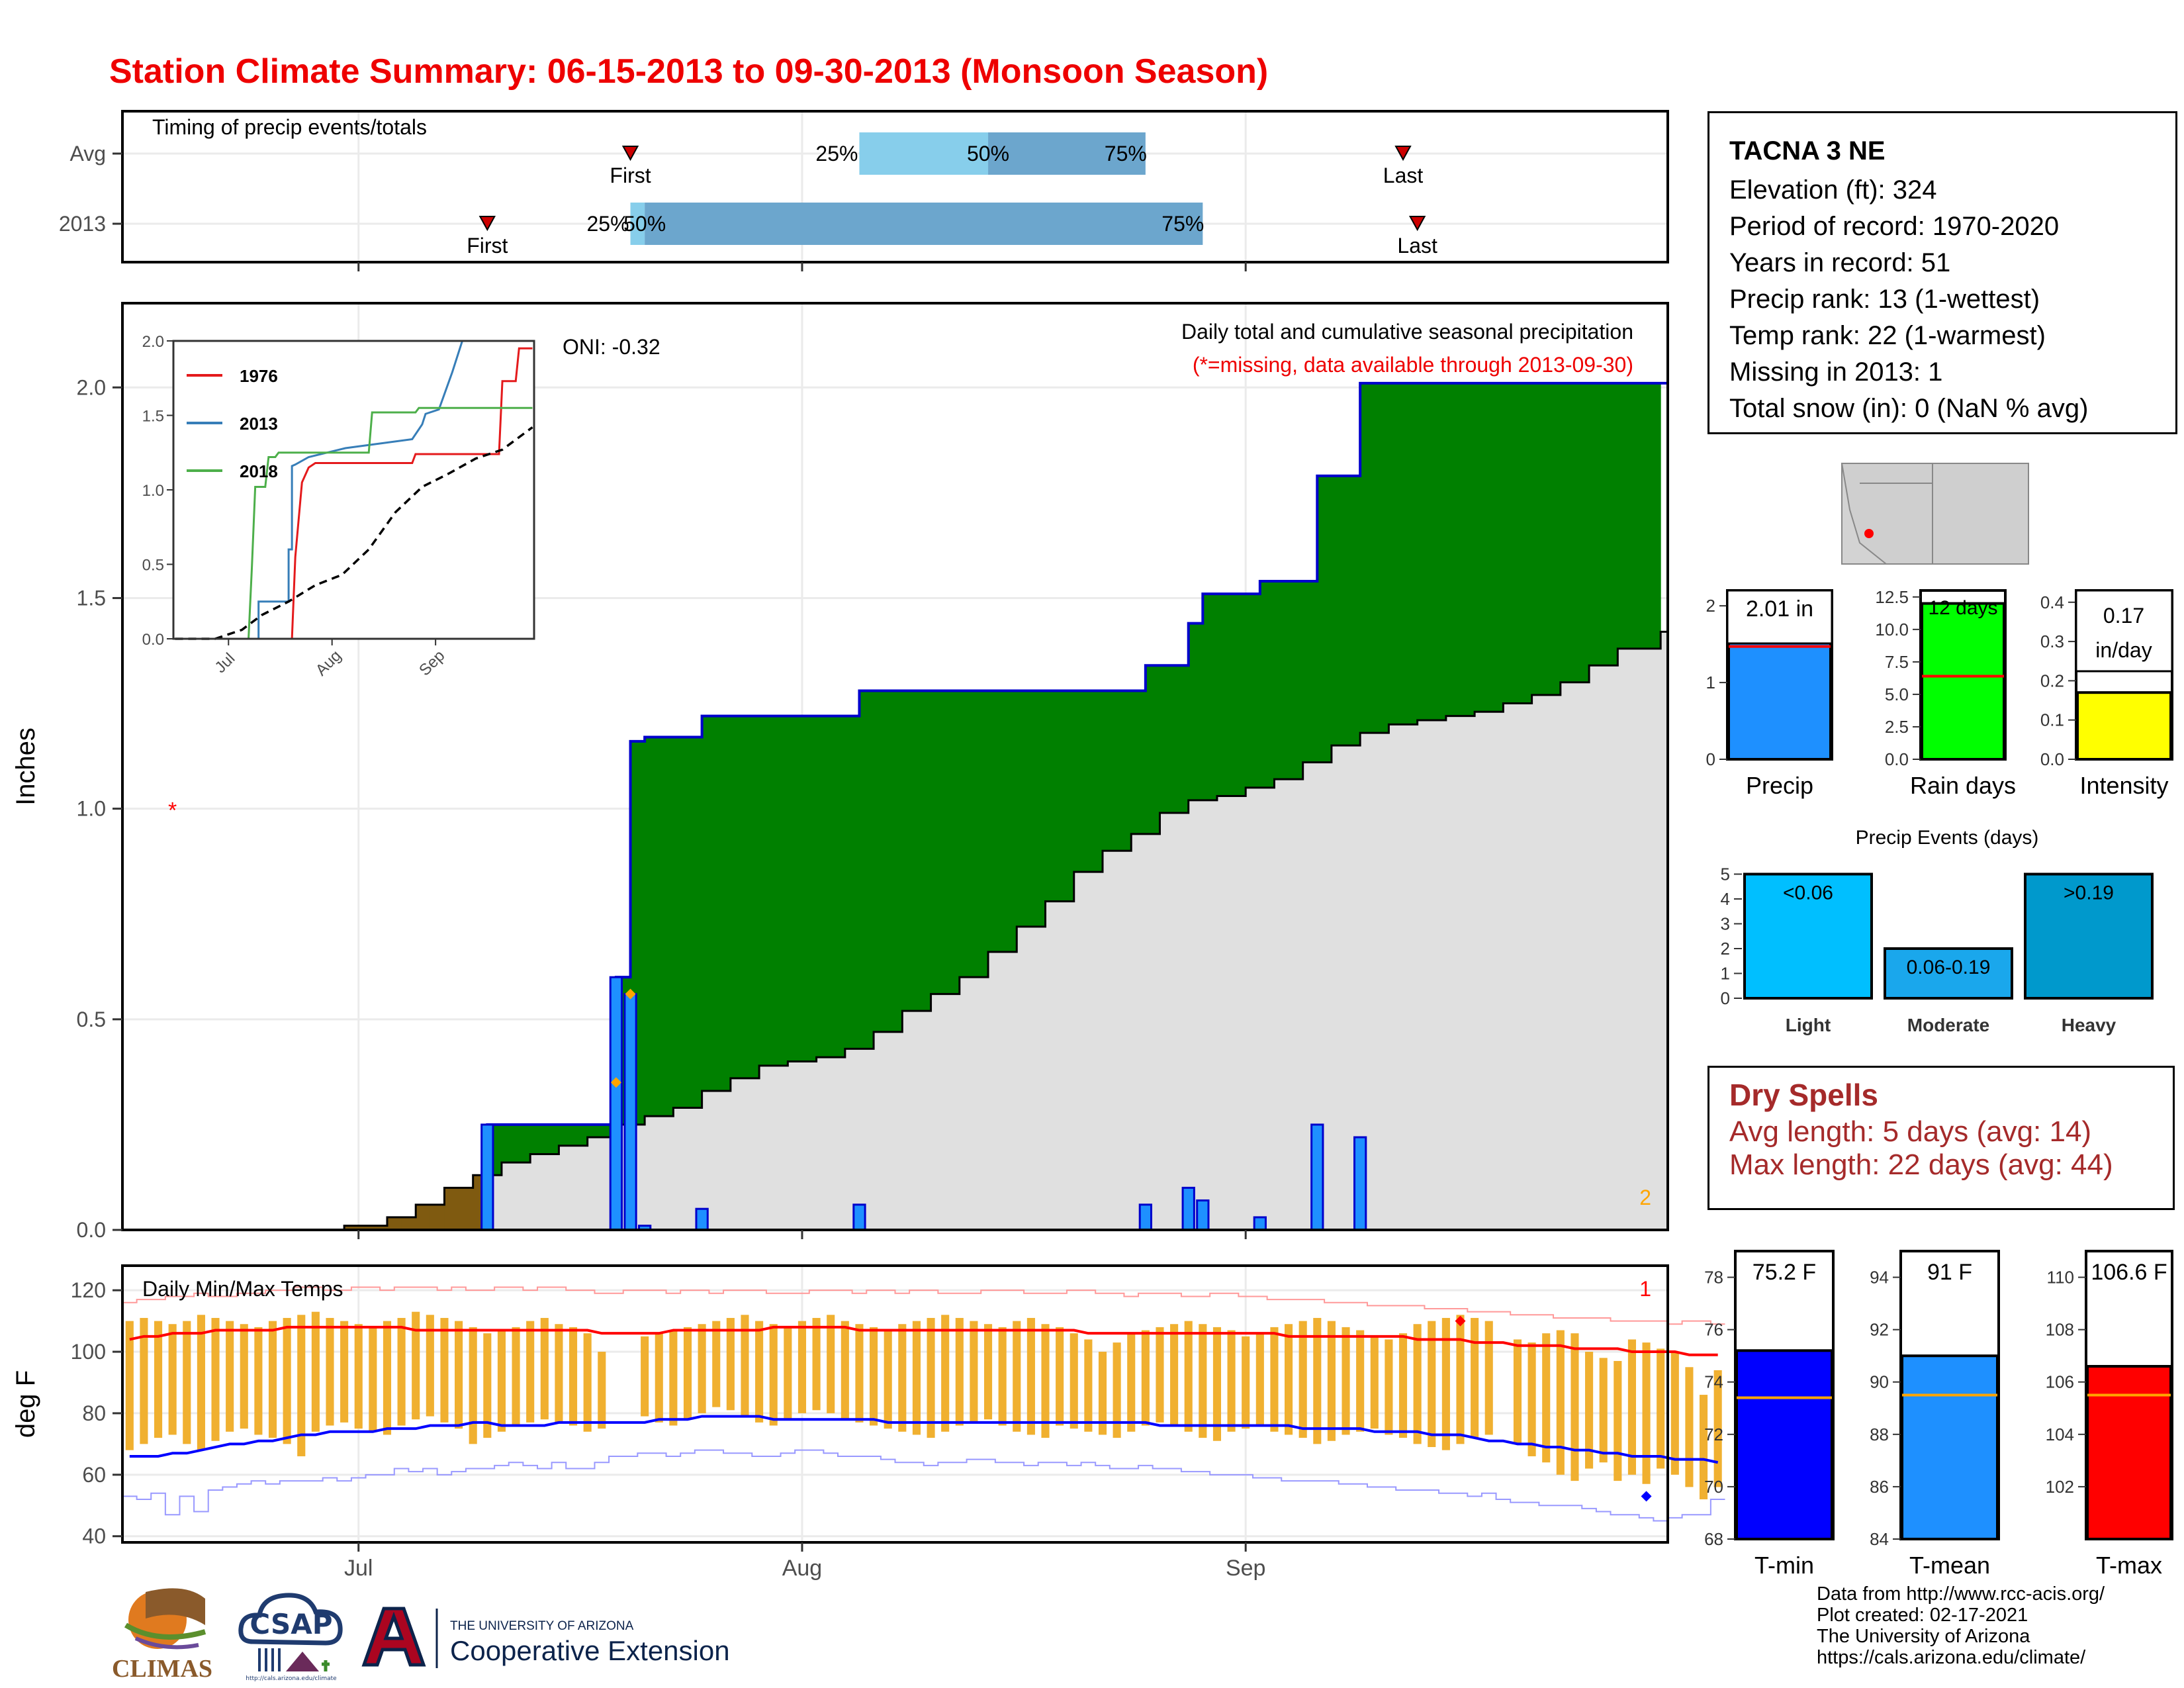  I want to click on tmax-box-ytick-label: 104, so click(2060, 1434).